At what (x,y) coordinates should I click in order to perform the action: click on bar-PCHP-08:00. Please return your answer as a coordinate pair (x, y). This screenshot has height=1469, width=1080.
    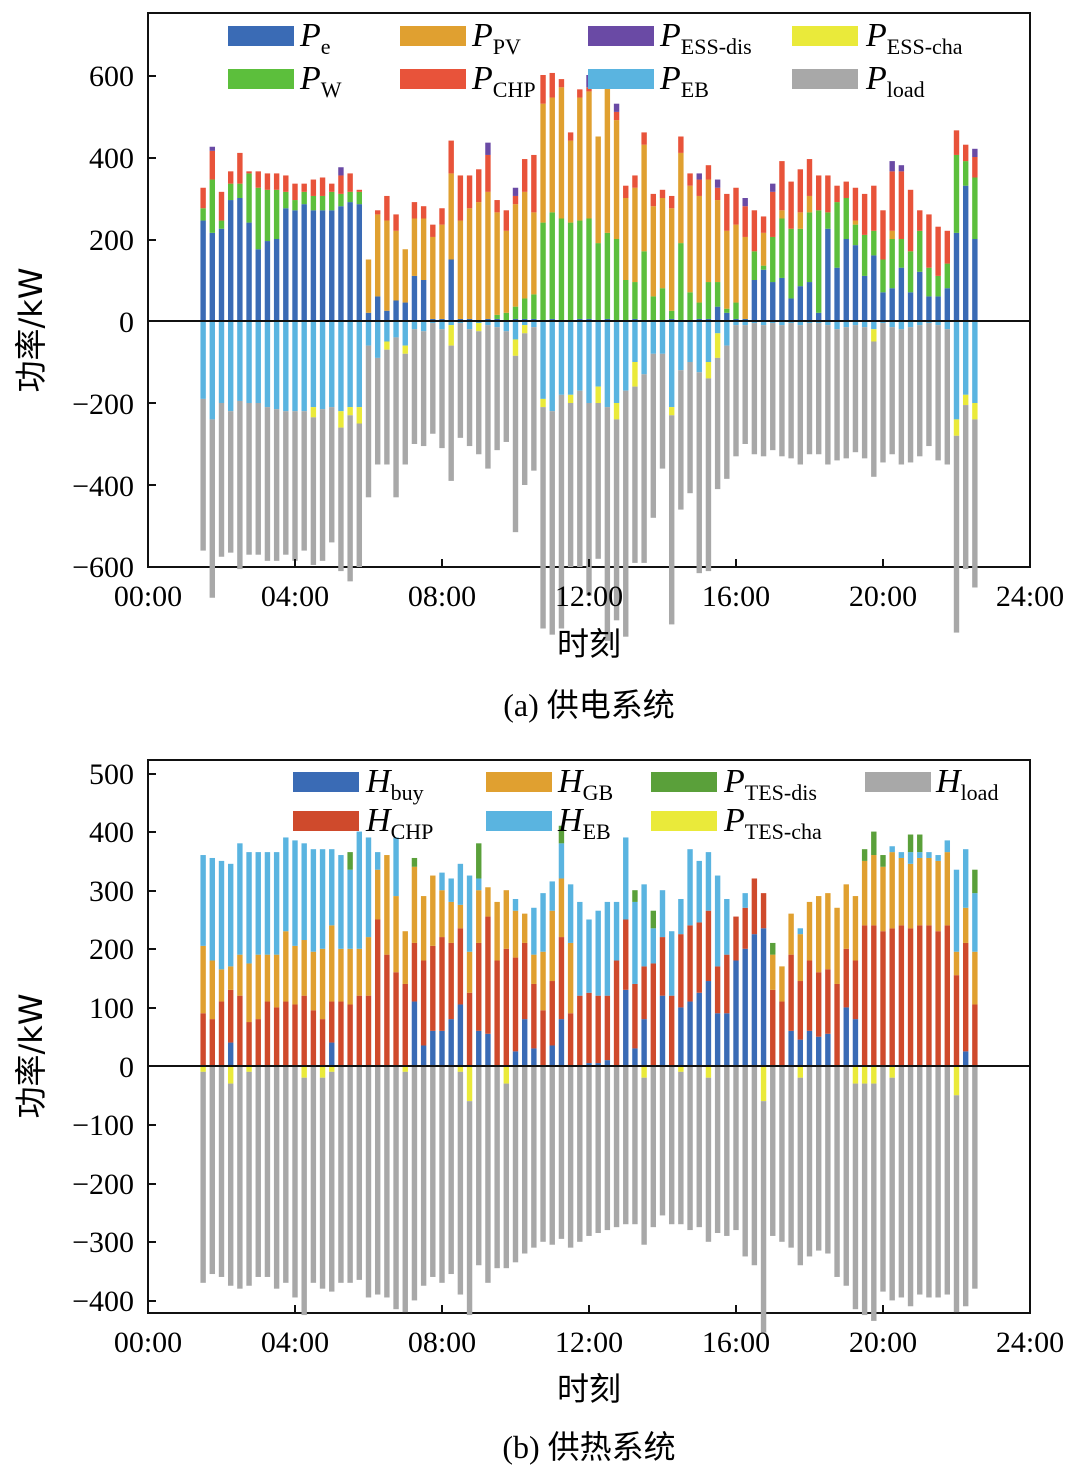
    Looking at the image, I should click on (442, 216).